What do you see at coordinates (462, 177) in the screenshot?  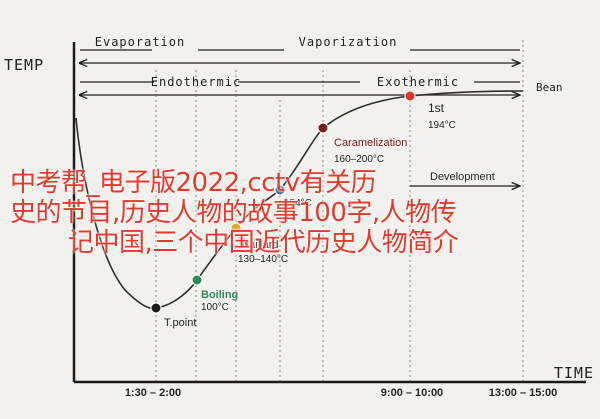 I see `development-label: Development` at bounding box center [462, 177].